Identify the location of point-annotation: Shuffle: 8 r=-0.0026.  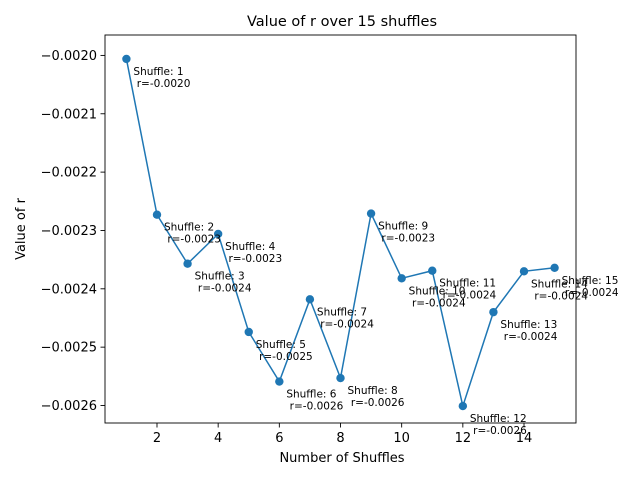
(376, 397).